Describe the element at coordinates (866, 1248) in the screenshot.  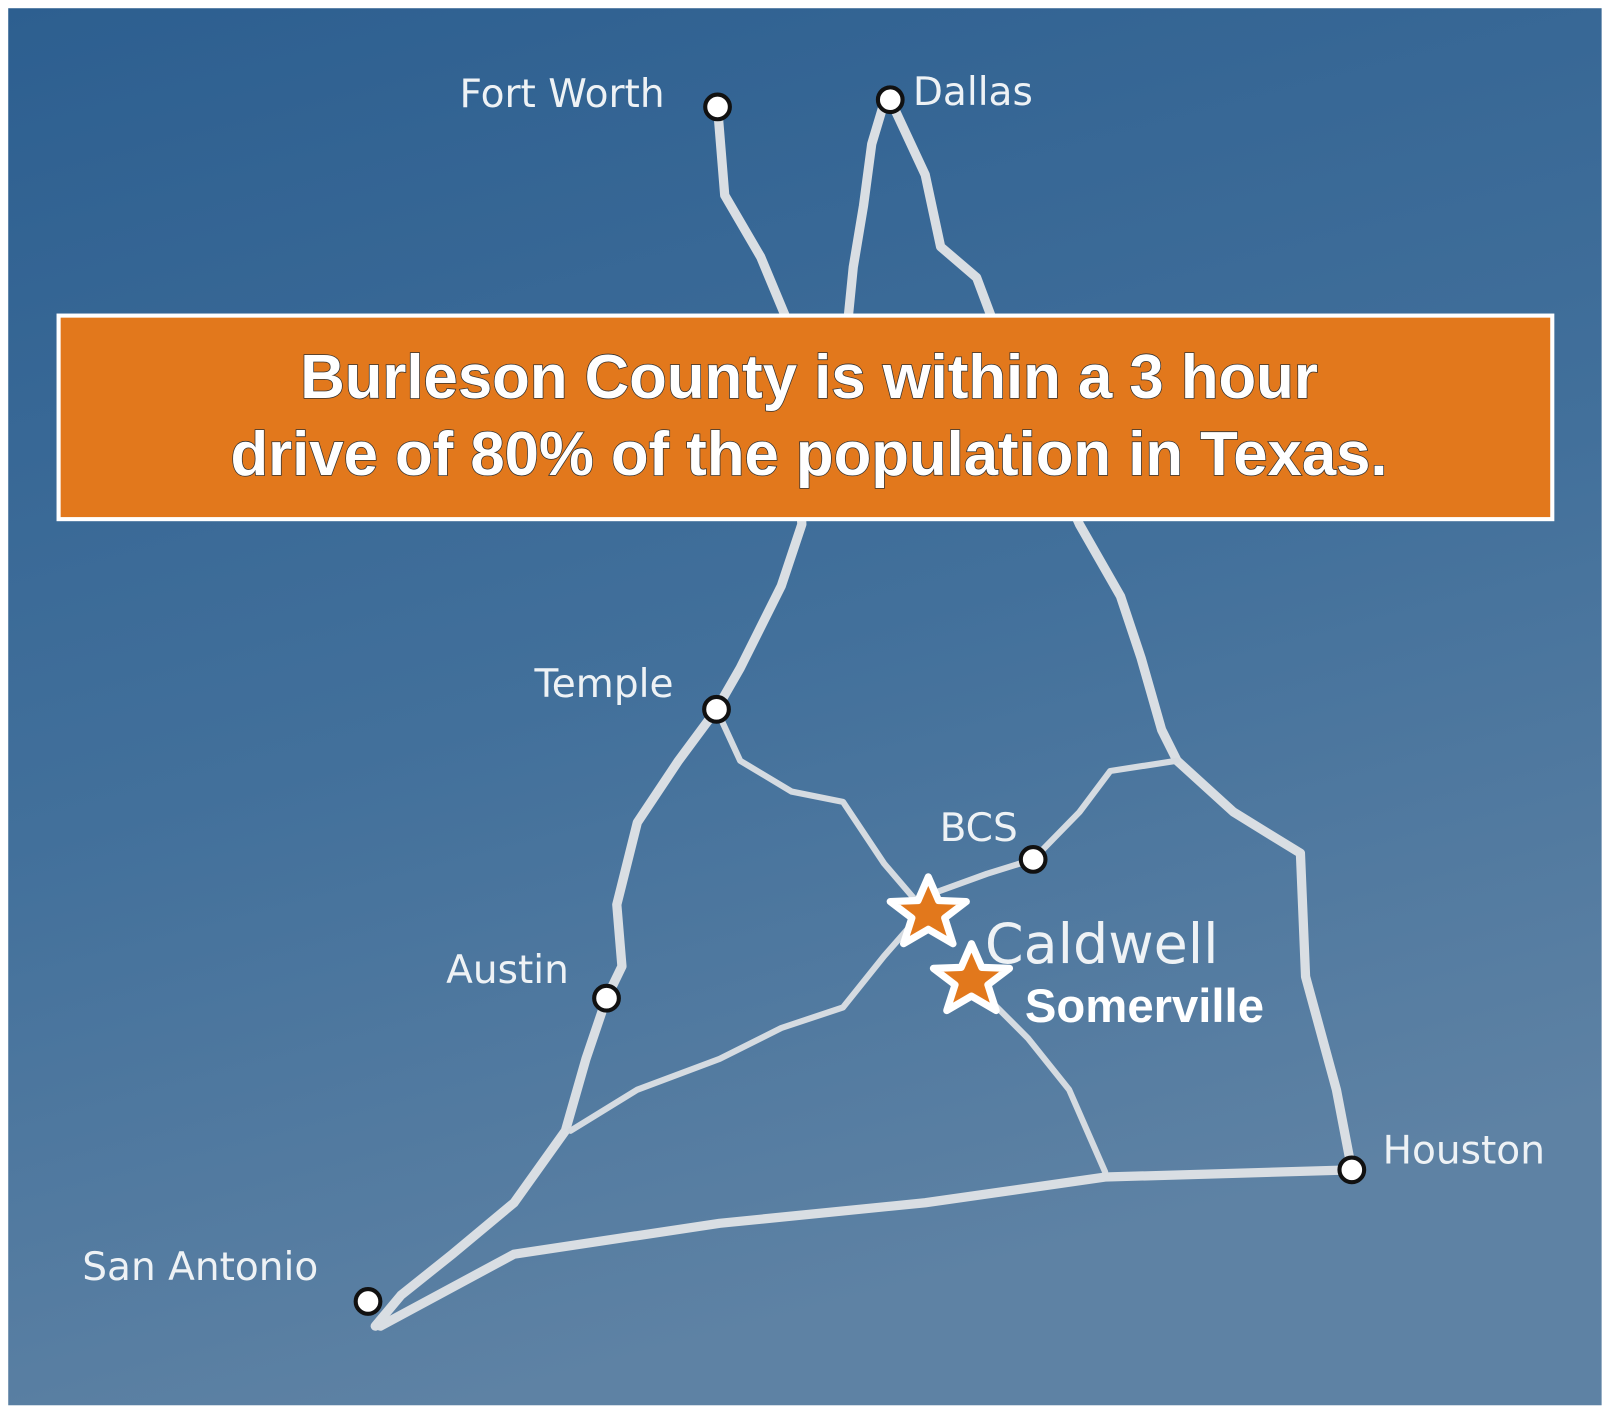
I see `road-san-antonio-houston` at that location.